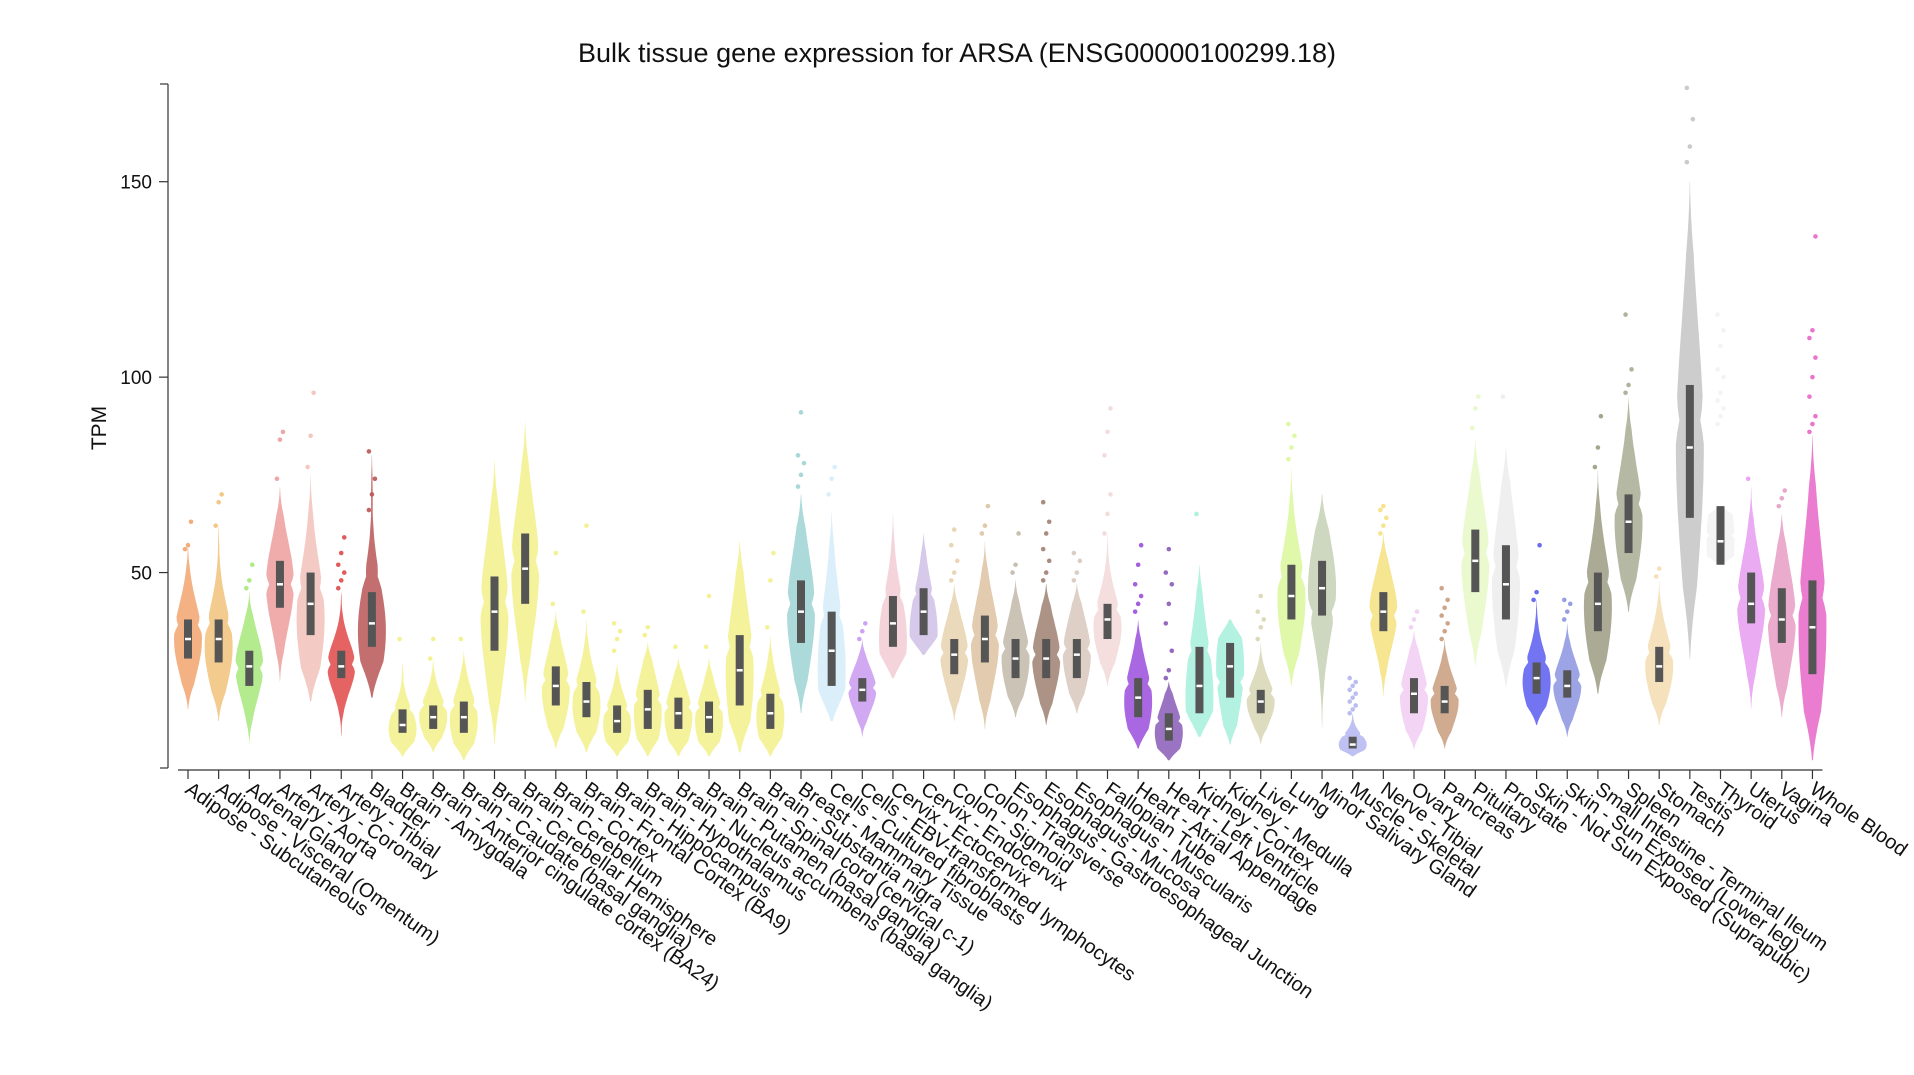 Image resolution: width=1914 pixels, height=1075 pixels. I want to click on y-axis: 50 100 150, so click(144, 426).